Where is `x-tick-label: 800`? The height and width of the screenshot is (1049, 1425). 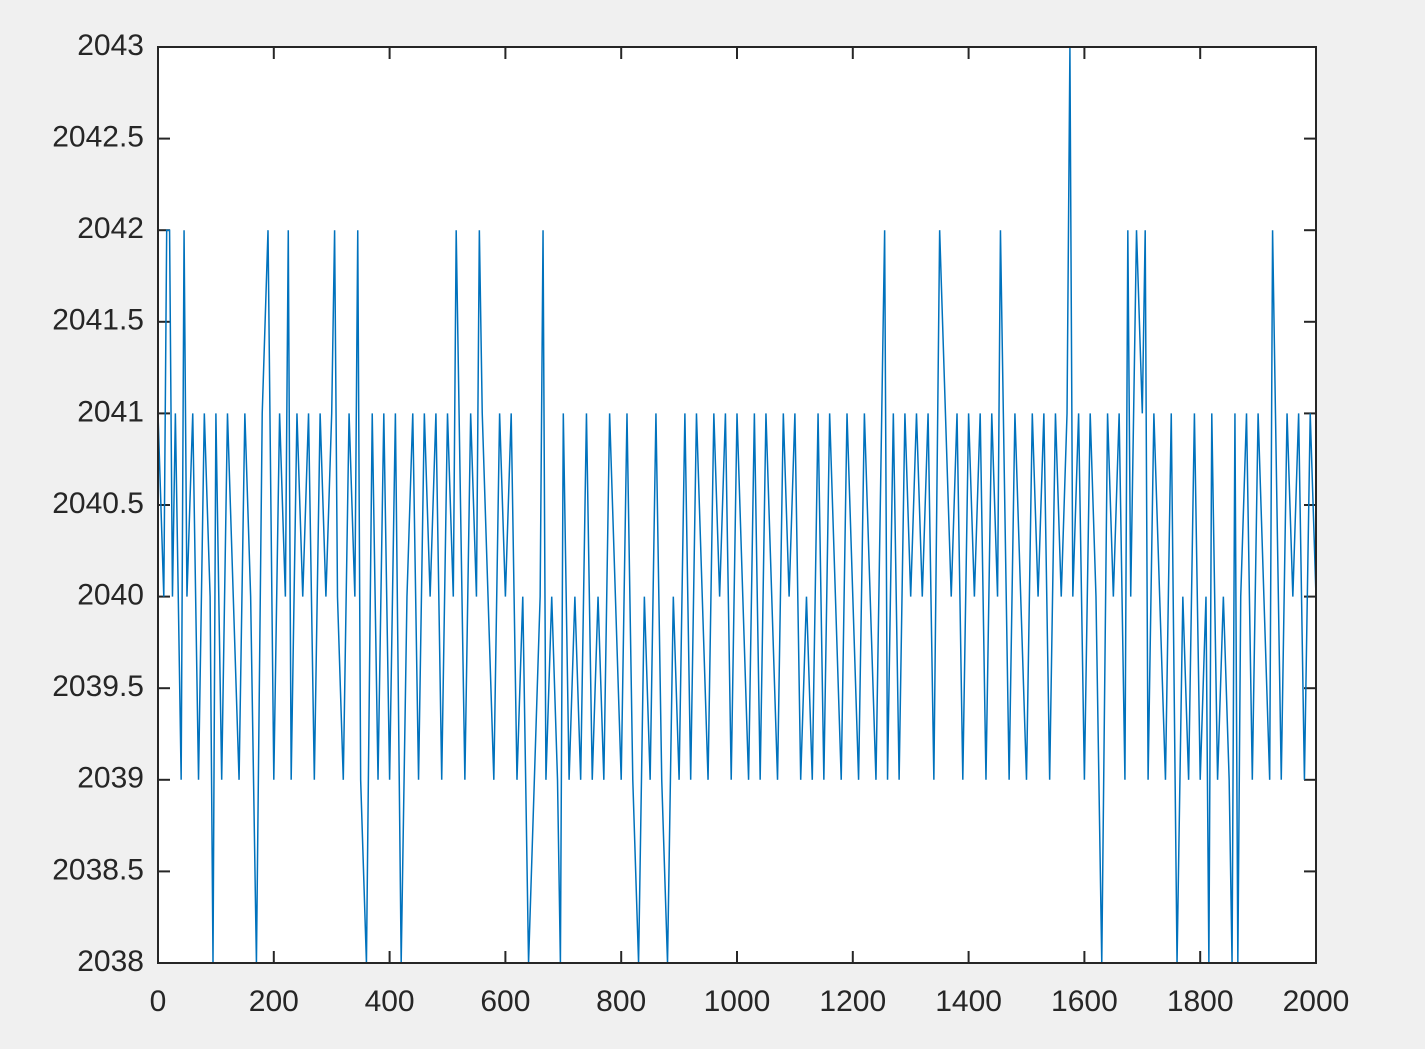
x-tick-label: 800 is located at coordinates (621, 1001).